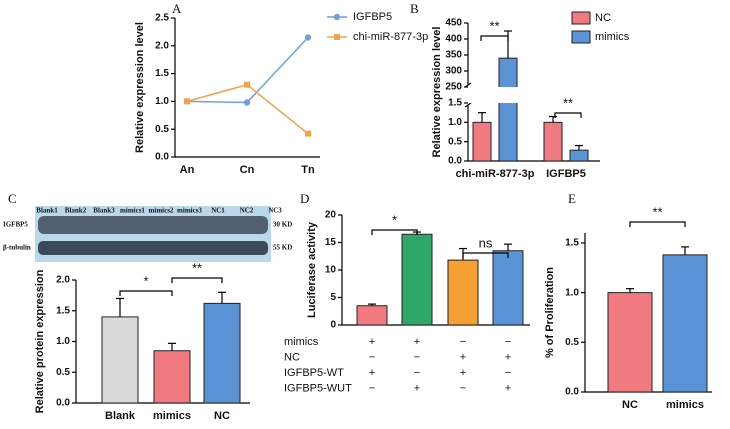 This screenshot has width=730, height=429. I want to click on panel-label: C, so click(12, 198).